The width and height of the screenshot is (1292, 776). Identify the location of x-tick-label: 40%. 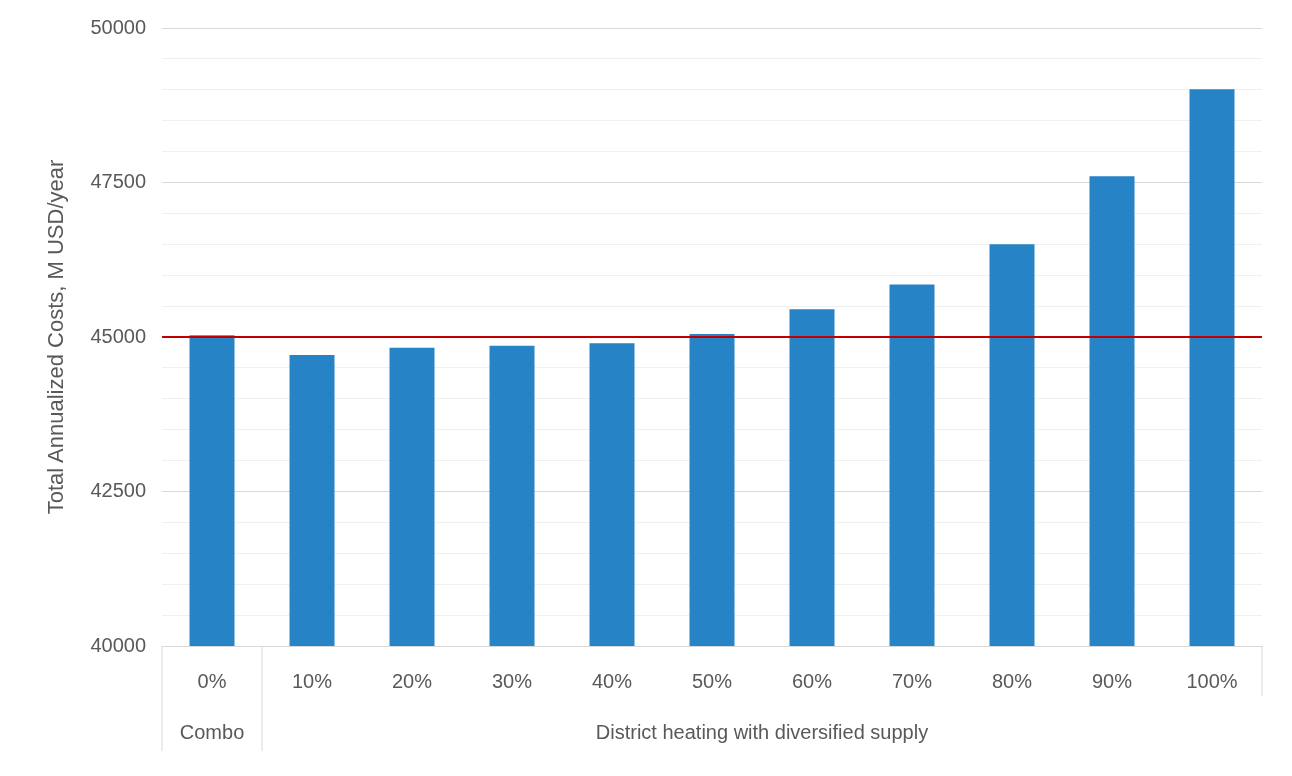
(612, 680).